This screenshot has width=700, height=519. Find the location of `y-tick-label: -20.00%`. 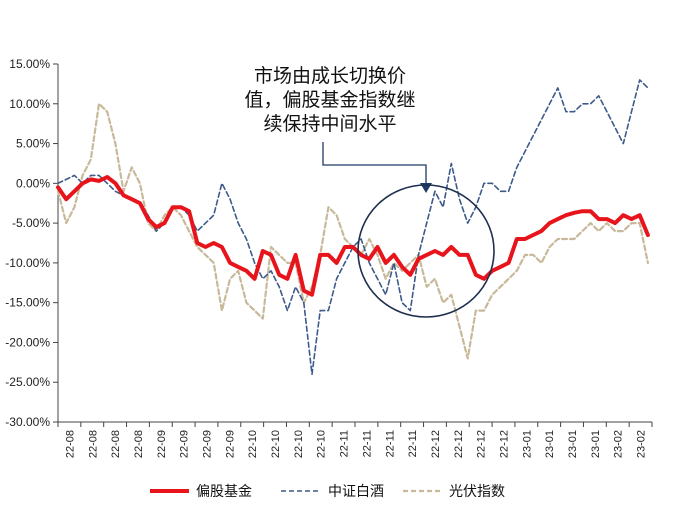

y-tick-label: -20.00% is located at coordinates (27, 342).